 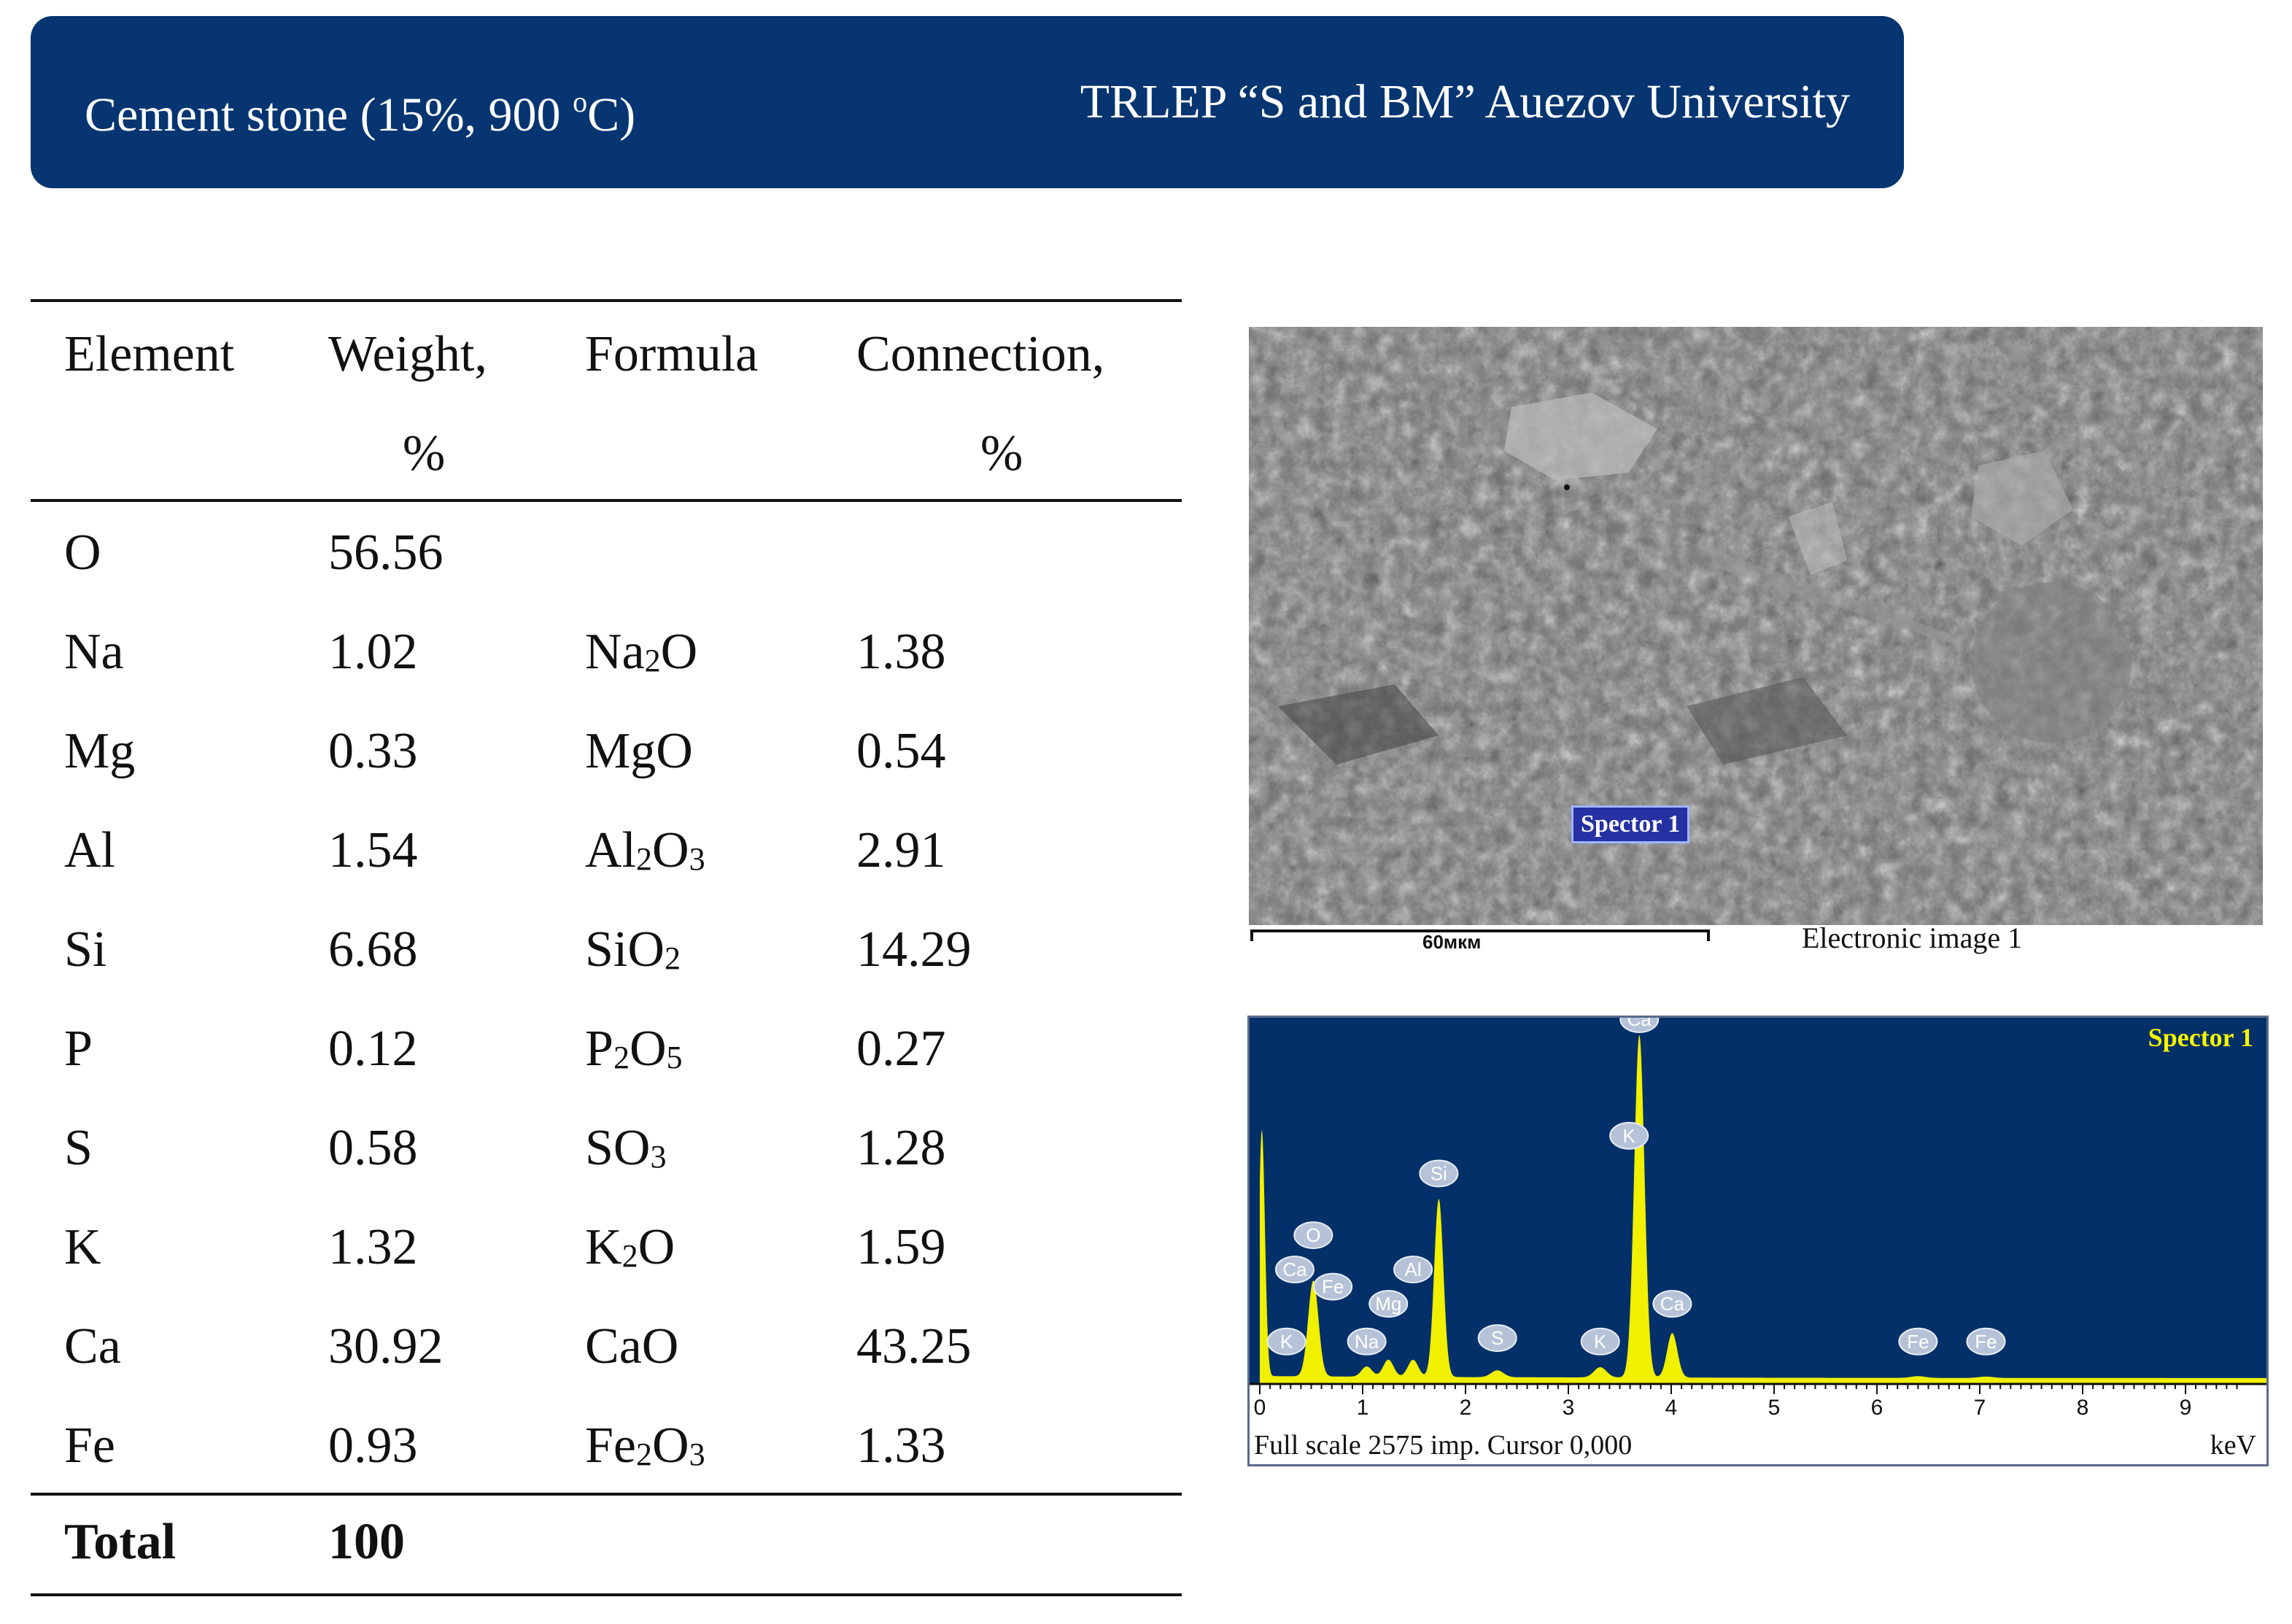 I want to click on header-weight: Weight,, so click(x=407, y=354).